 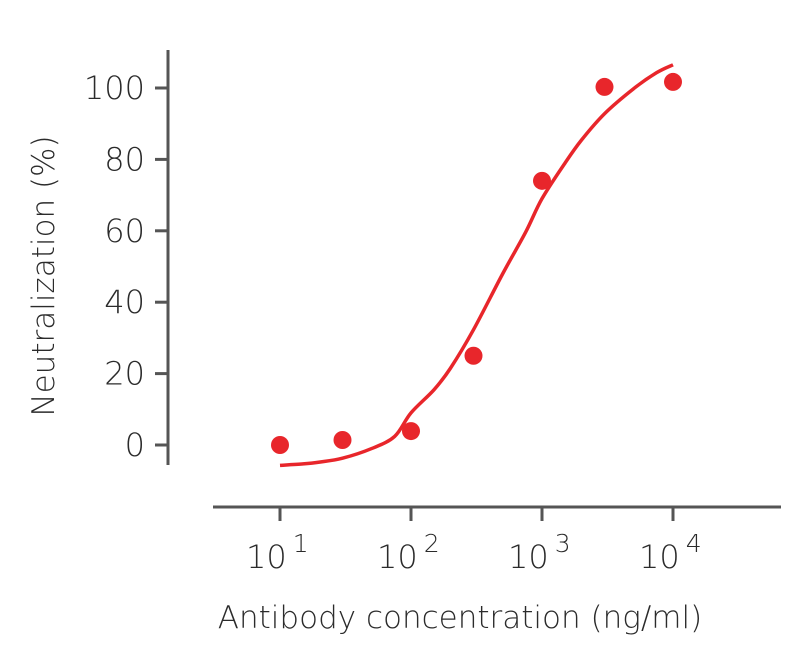 I want to click on x-tick-exponent: 4, so click(x=694, y=543).